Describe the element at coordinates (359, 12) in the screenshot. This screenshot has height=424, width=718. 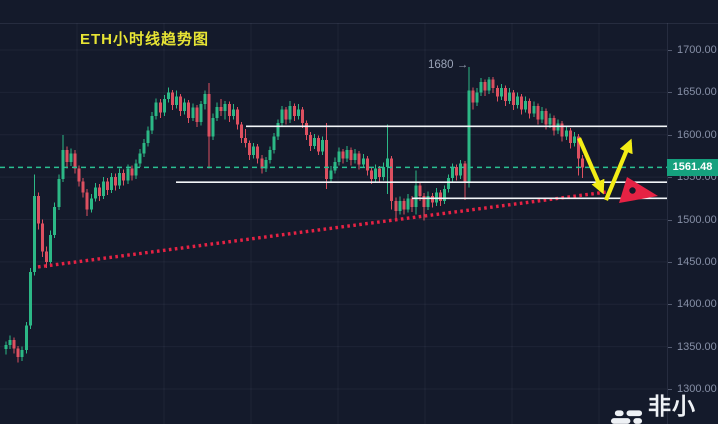
I see `top-toolbar-border` at that location.